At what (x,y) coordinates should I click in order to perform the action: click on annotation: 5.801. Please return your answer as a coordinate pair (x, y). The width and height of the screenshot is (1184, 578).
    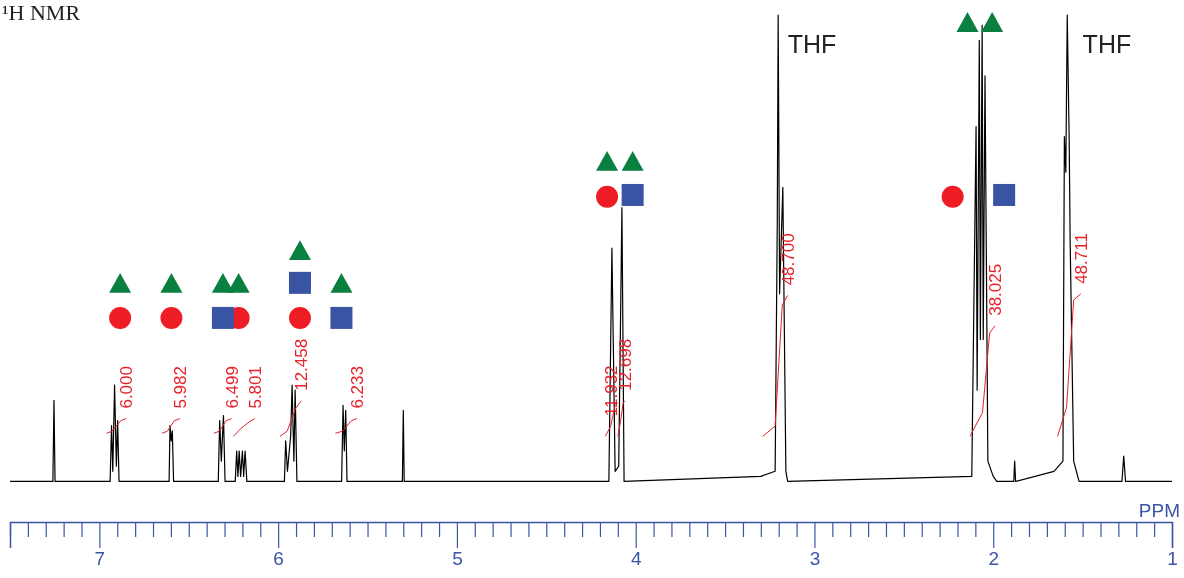
    Looking at the image, I should click on (255, 387).